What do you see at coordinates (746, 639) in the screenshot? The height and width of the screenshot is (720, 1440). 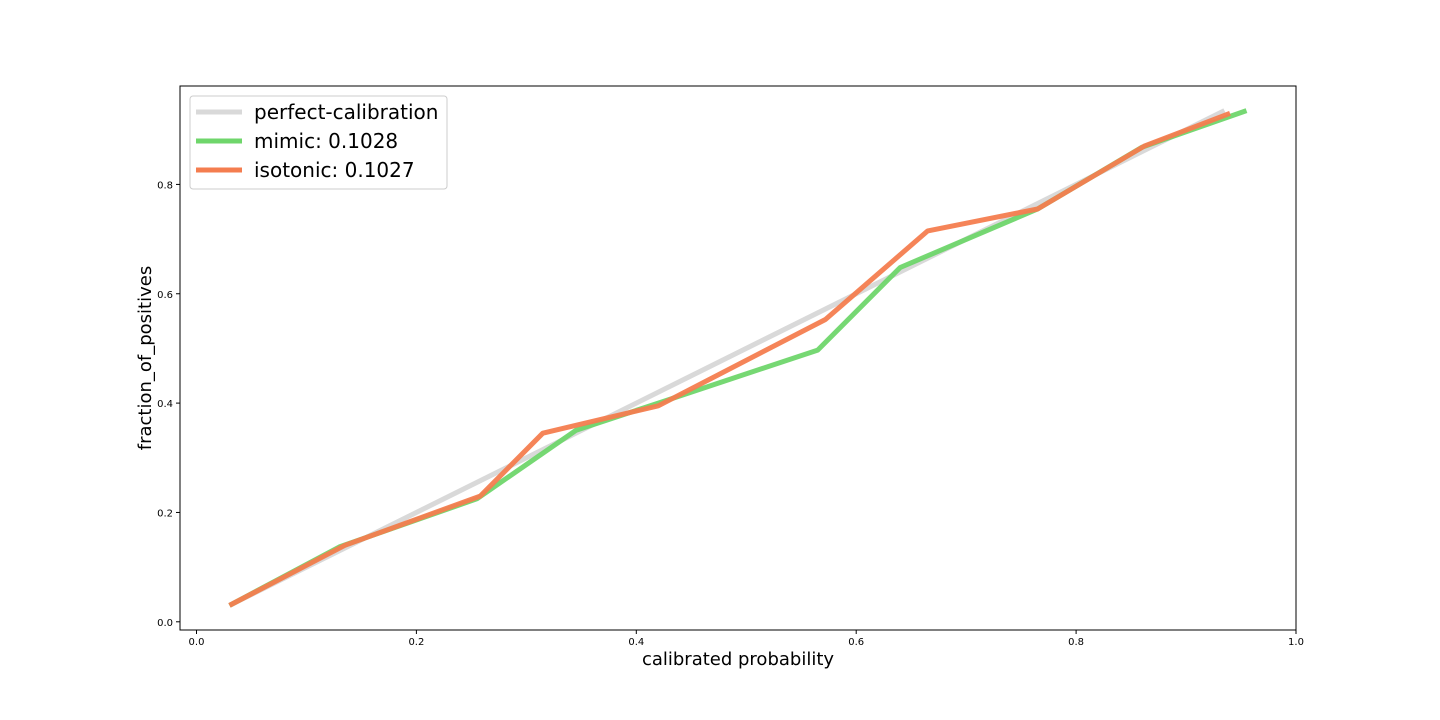 I see `x-axis-ticks: 0.0 0.2 0.4 0.6 0.8 1.0` at bounding box center [746, 639].